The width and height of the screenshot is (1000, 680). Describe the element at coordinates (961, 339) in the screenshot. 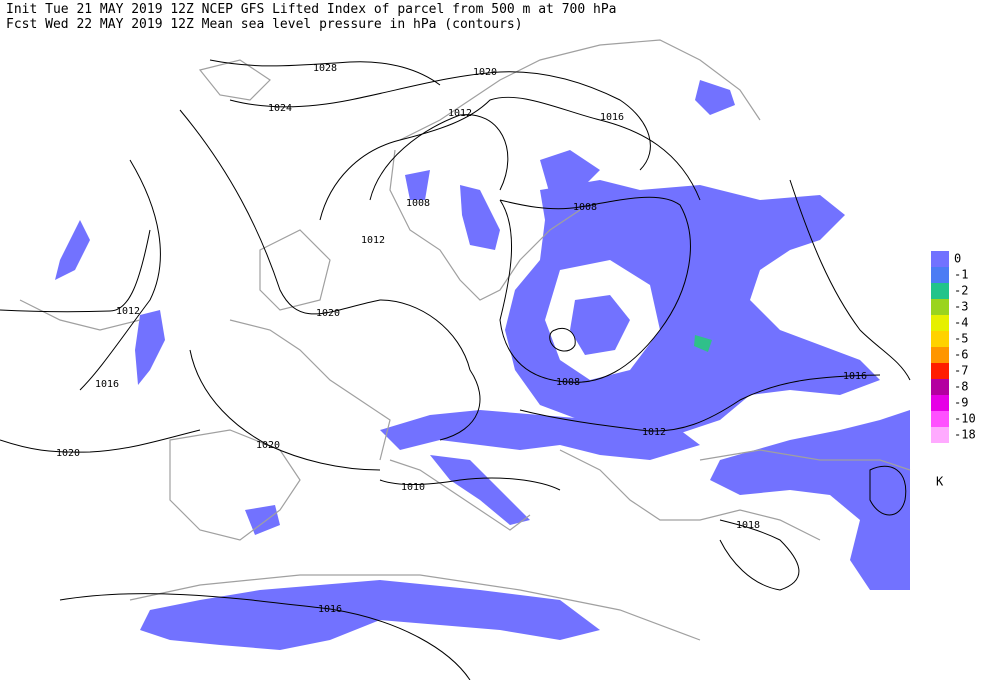

I see `legend-label: -5` at that location.